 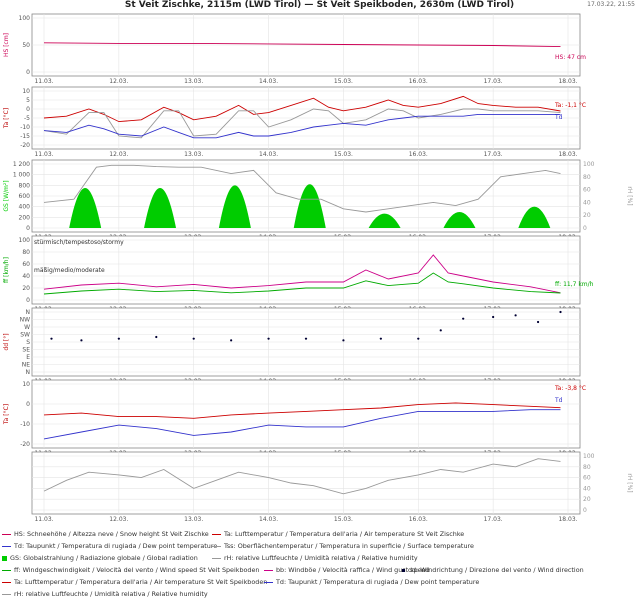 I want to click on y-tick-label: E, so click(x=28, y=357).